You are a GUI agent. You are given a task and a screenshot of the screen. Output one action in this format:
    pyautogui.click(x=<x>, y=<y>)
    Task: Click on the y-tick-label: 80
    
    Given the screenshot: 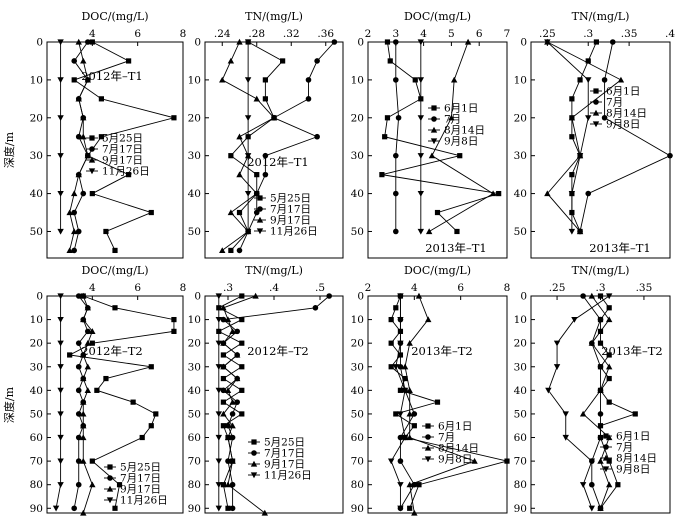 What is the action you would take?
    pyautogui.click(x=520, y=485)
    